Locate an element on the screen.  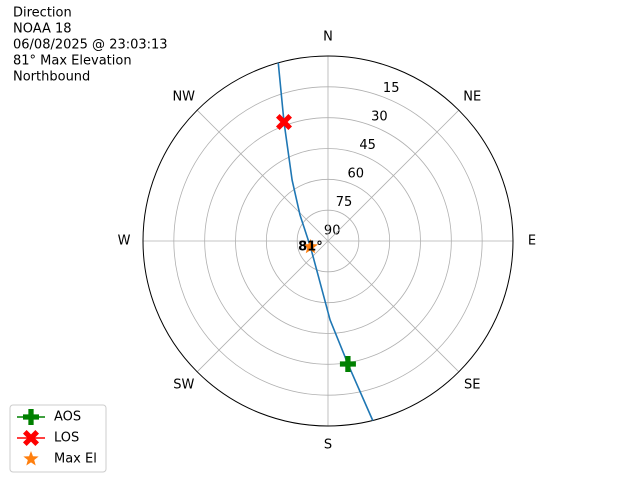
marker-x is located at coordinates (283, 122).